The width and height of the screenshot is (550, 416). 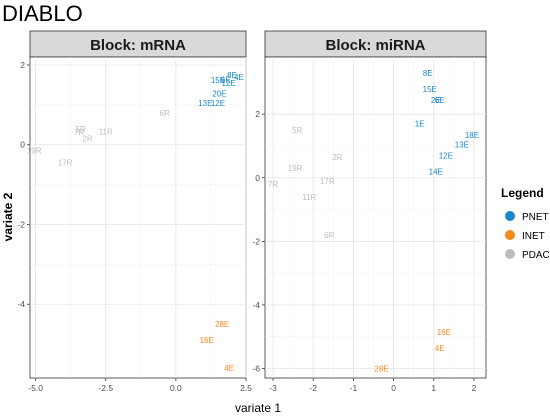 I want to click on chart-title: DIABLO, so click(x=42, y=13).